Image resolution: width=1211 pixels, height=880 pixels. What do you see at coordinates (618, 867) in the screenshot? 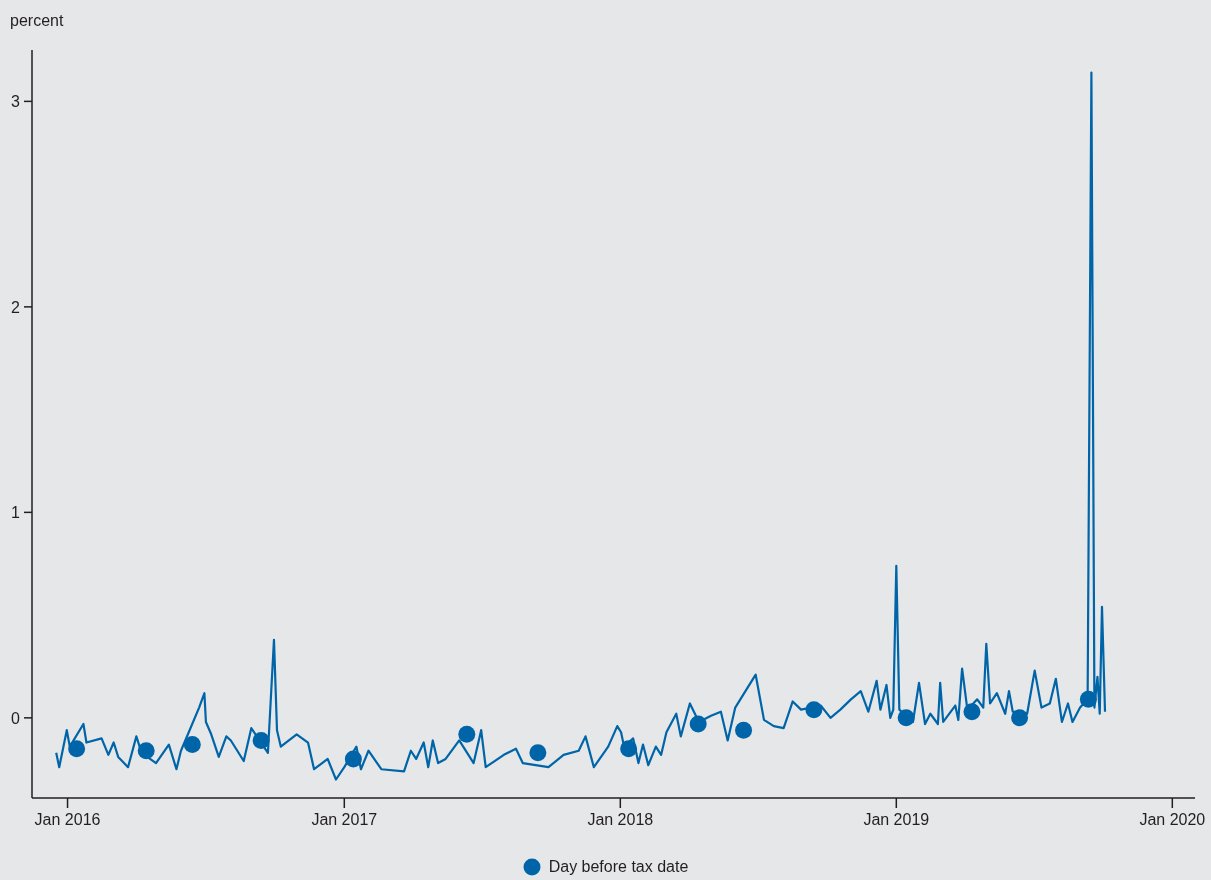
I see `legend-label: Day before tax date` at bounding box center [618, 867].